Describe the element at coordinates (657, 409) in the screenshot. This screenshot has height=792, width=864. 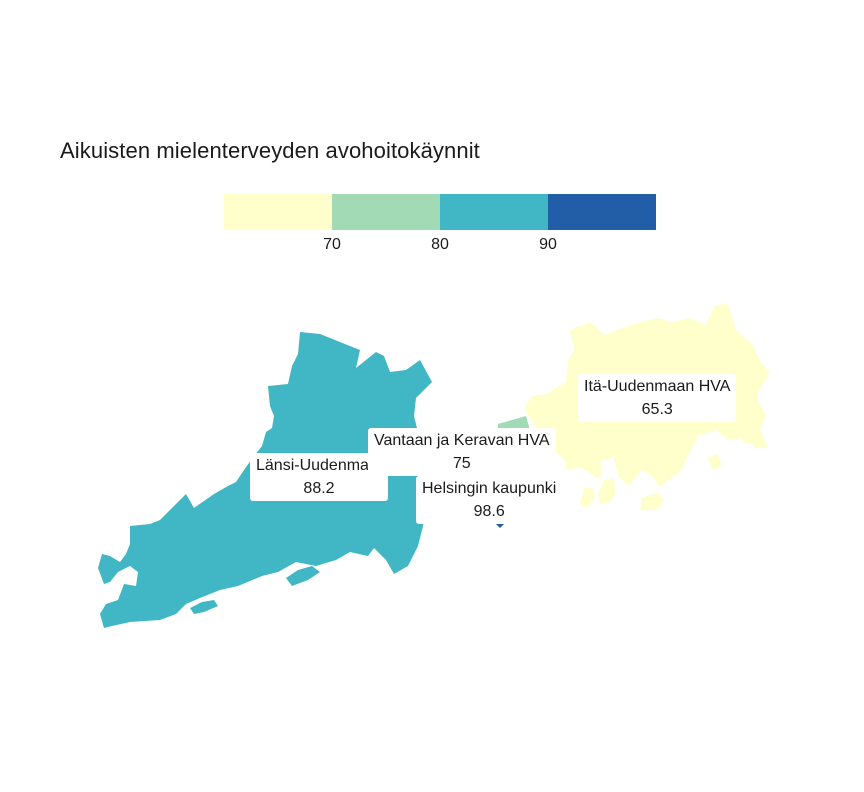
I see `label-ita-uusimaa-value: 65.3` at that location.